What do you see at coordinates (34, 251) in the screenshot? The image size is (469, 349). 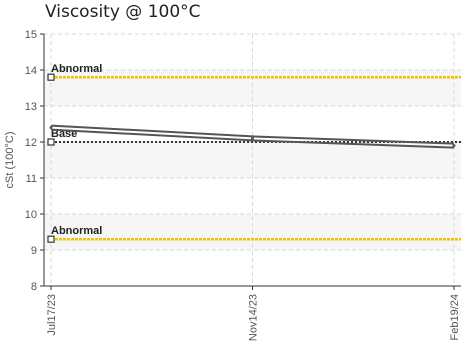 I see `y-tick-label: 9` at bounding box center [34, 251].